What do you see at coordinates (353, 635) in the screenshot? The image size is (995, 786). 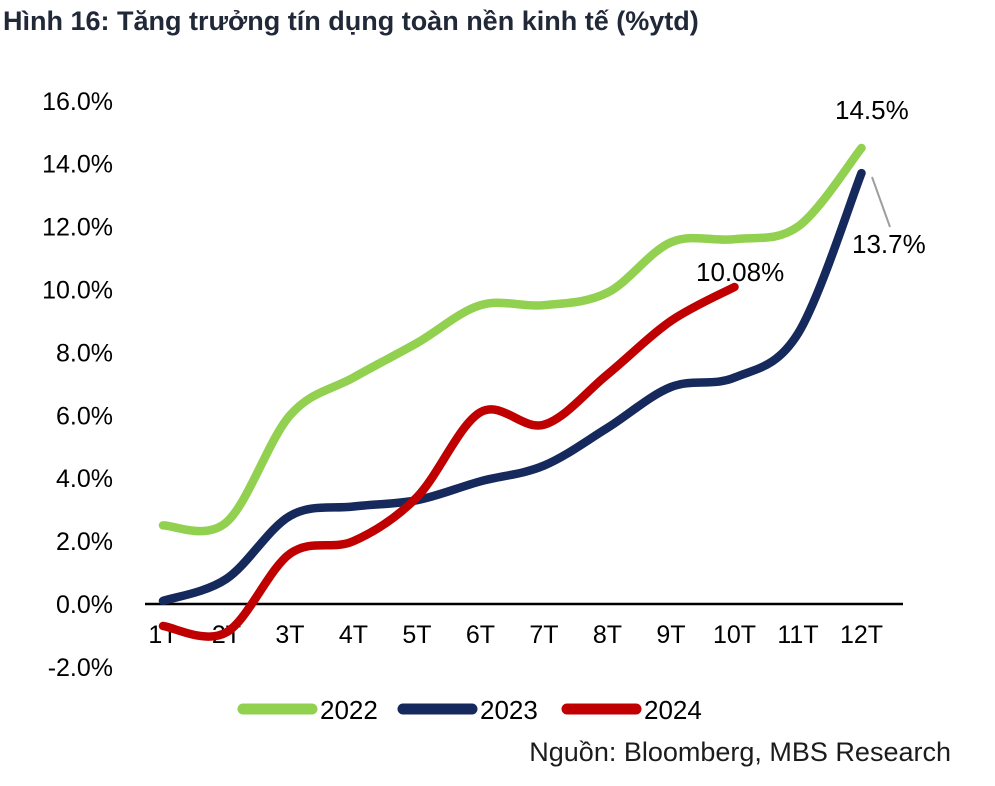 I see `x-tick-label: 4T` at bounding box center [353, 635].